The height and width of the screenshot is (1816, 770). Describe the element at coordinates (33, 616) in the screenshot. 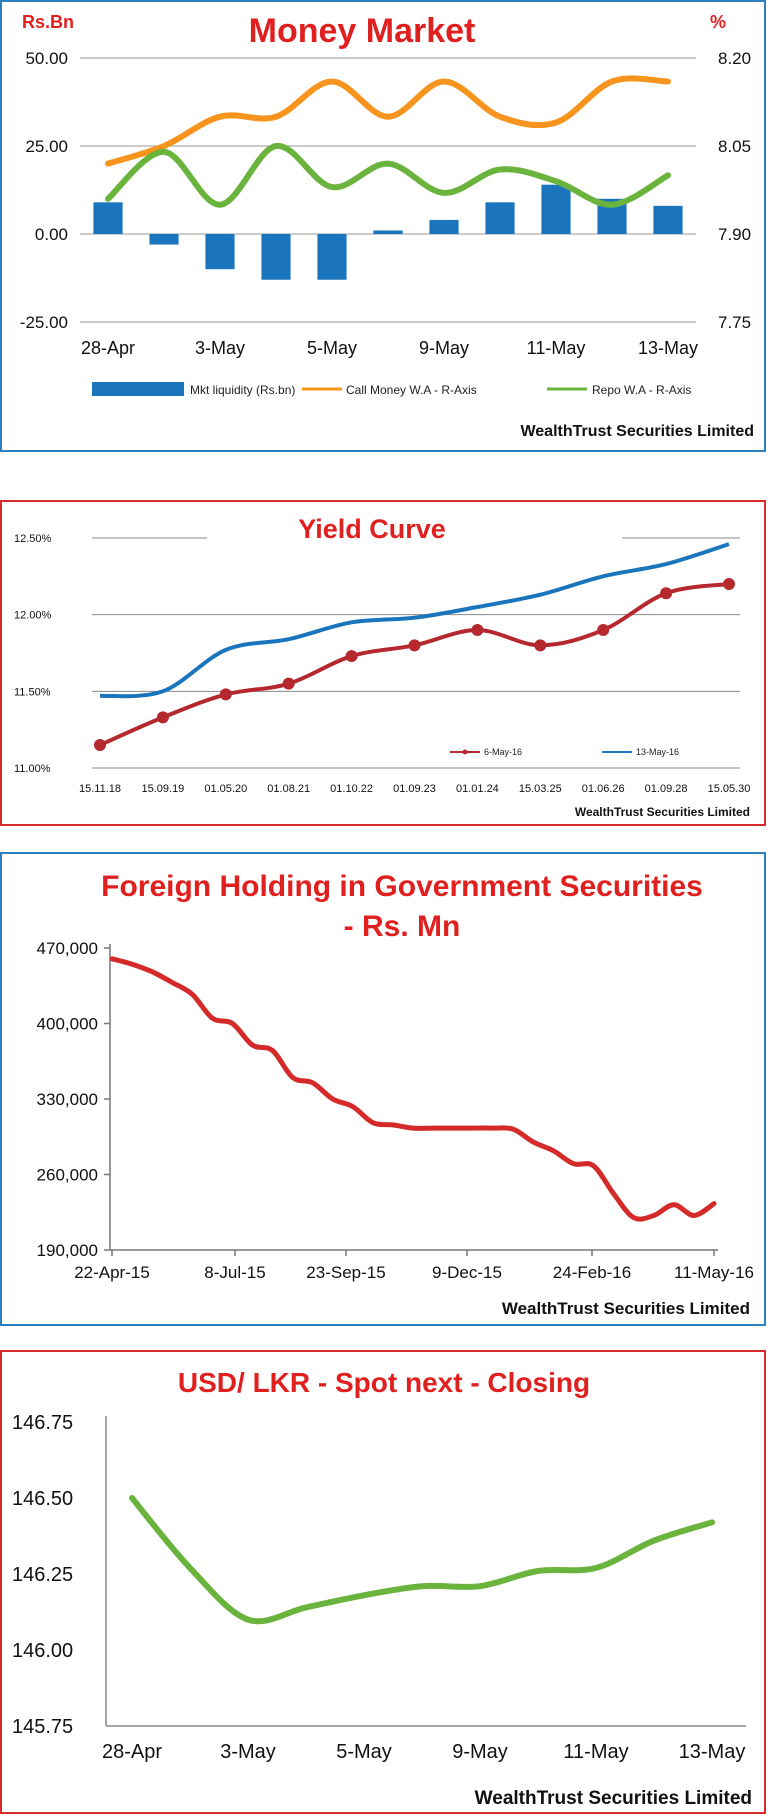

I see `y-tick-label: 12.00%` at that location.